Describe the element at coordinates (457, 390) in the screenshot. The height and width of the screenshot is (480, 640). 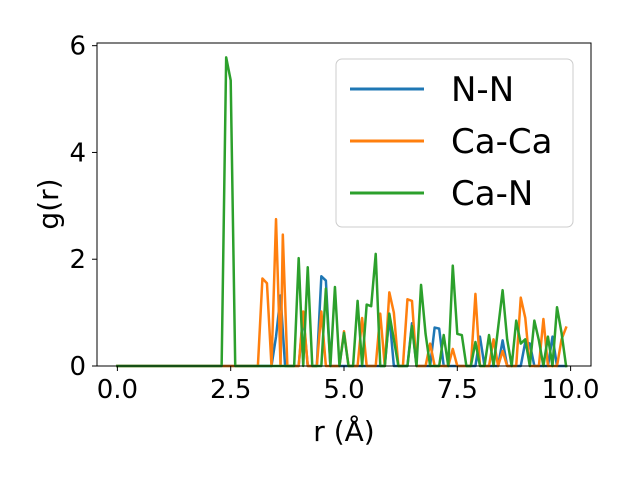
I see `x-tick-label: 7.5` at that location.